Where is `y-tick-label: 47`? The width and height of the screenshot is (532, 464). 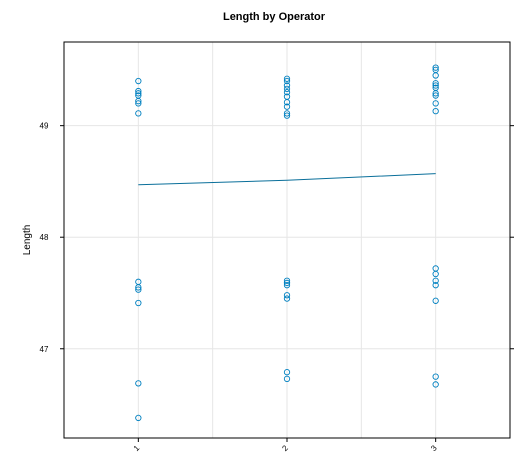 y-tick-label: 47 is located at coordinates (44, 349).